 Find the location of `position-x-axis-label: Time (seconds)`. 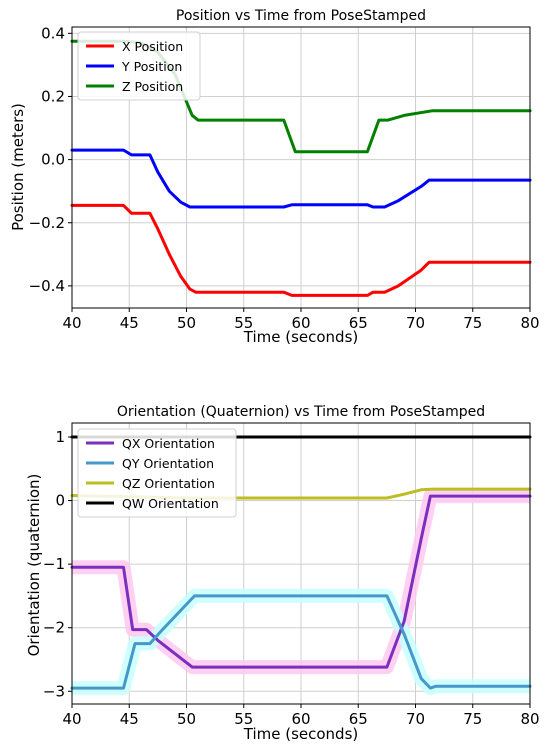

position-x-axis-label: Time (seconds) is located at coordinates (301, 337).